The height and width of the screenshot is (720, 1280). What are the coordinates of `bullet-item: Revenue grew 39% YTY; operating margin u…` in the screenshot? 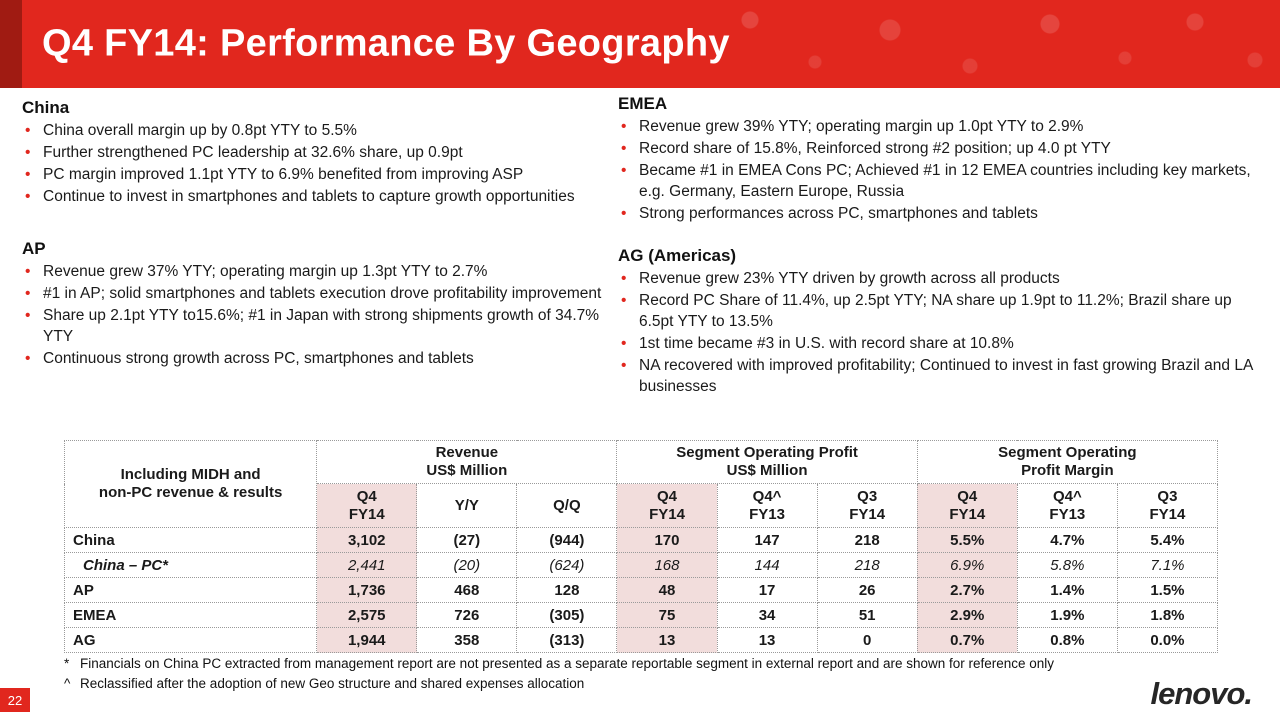 It's located at (944, 126).